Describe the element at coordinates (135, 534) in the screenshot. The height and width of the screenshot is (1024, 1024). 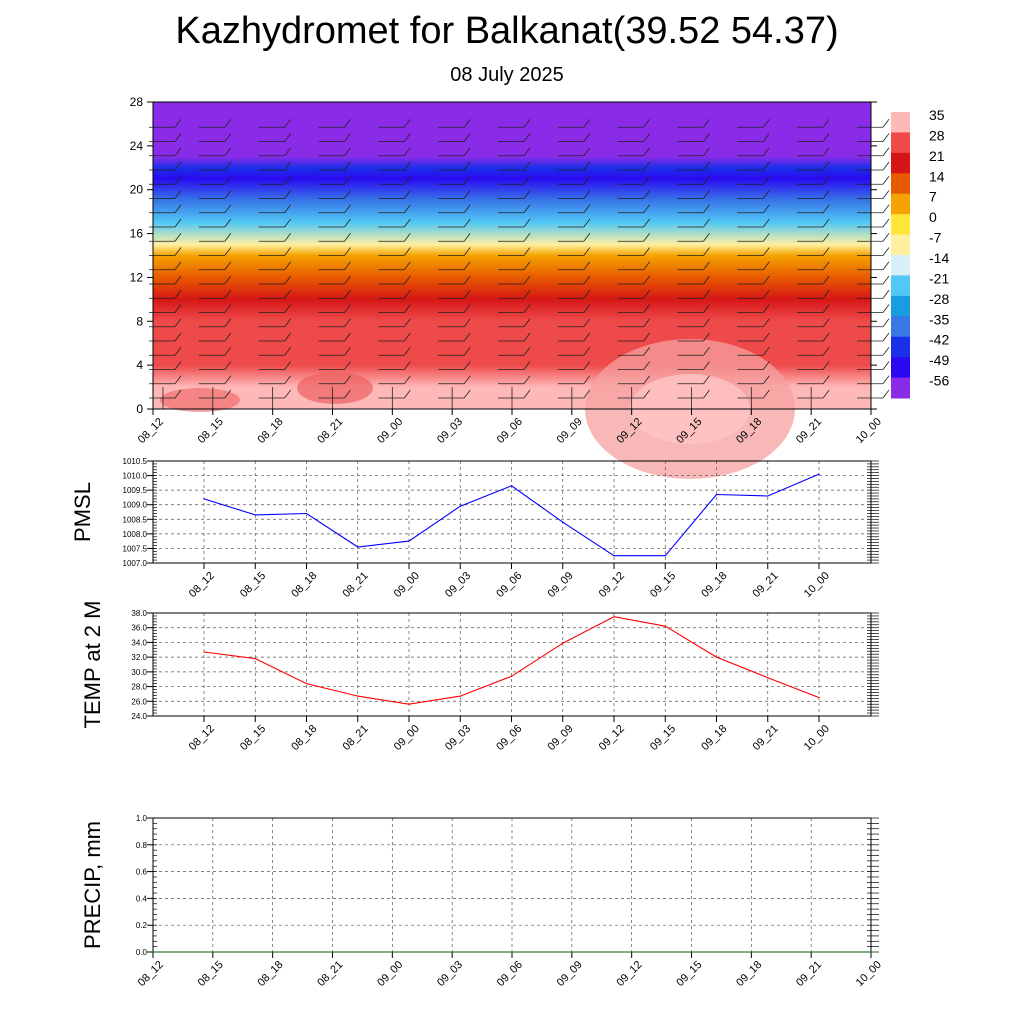
I see `y-tick-label: 1008.0` at that location.